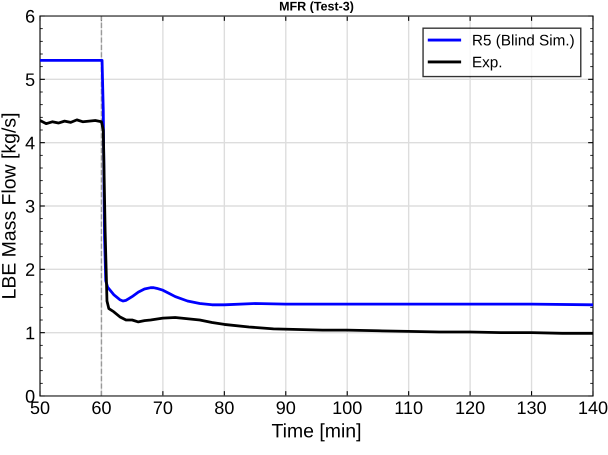  Describe the element at coordinates (101, 407) in the screenshot. I see `x-tick-label: 60` at that location.